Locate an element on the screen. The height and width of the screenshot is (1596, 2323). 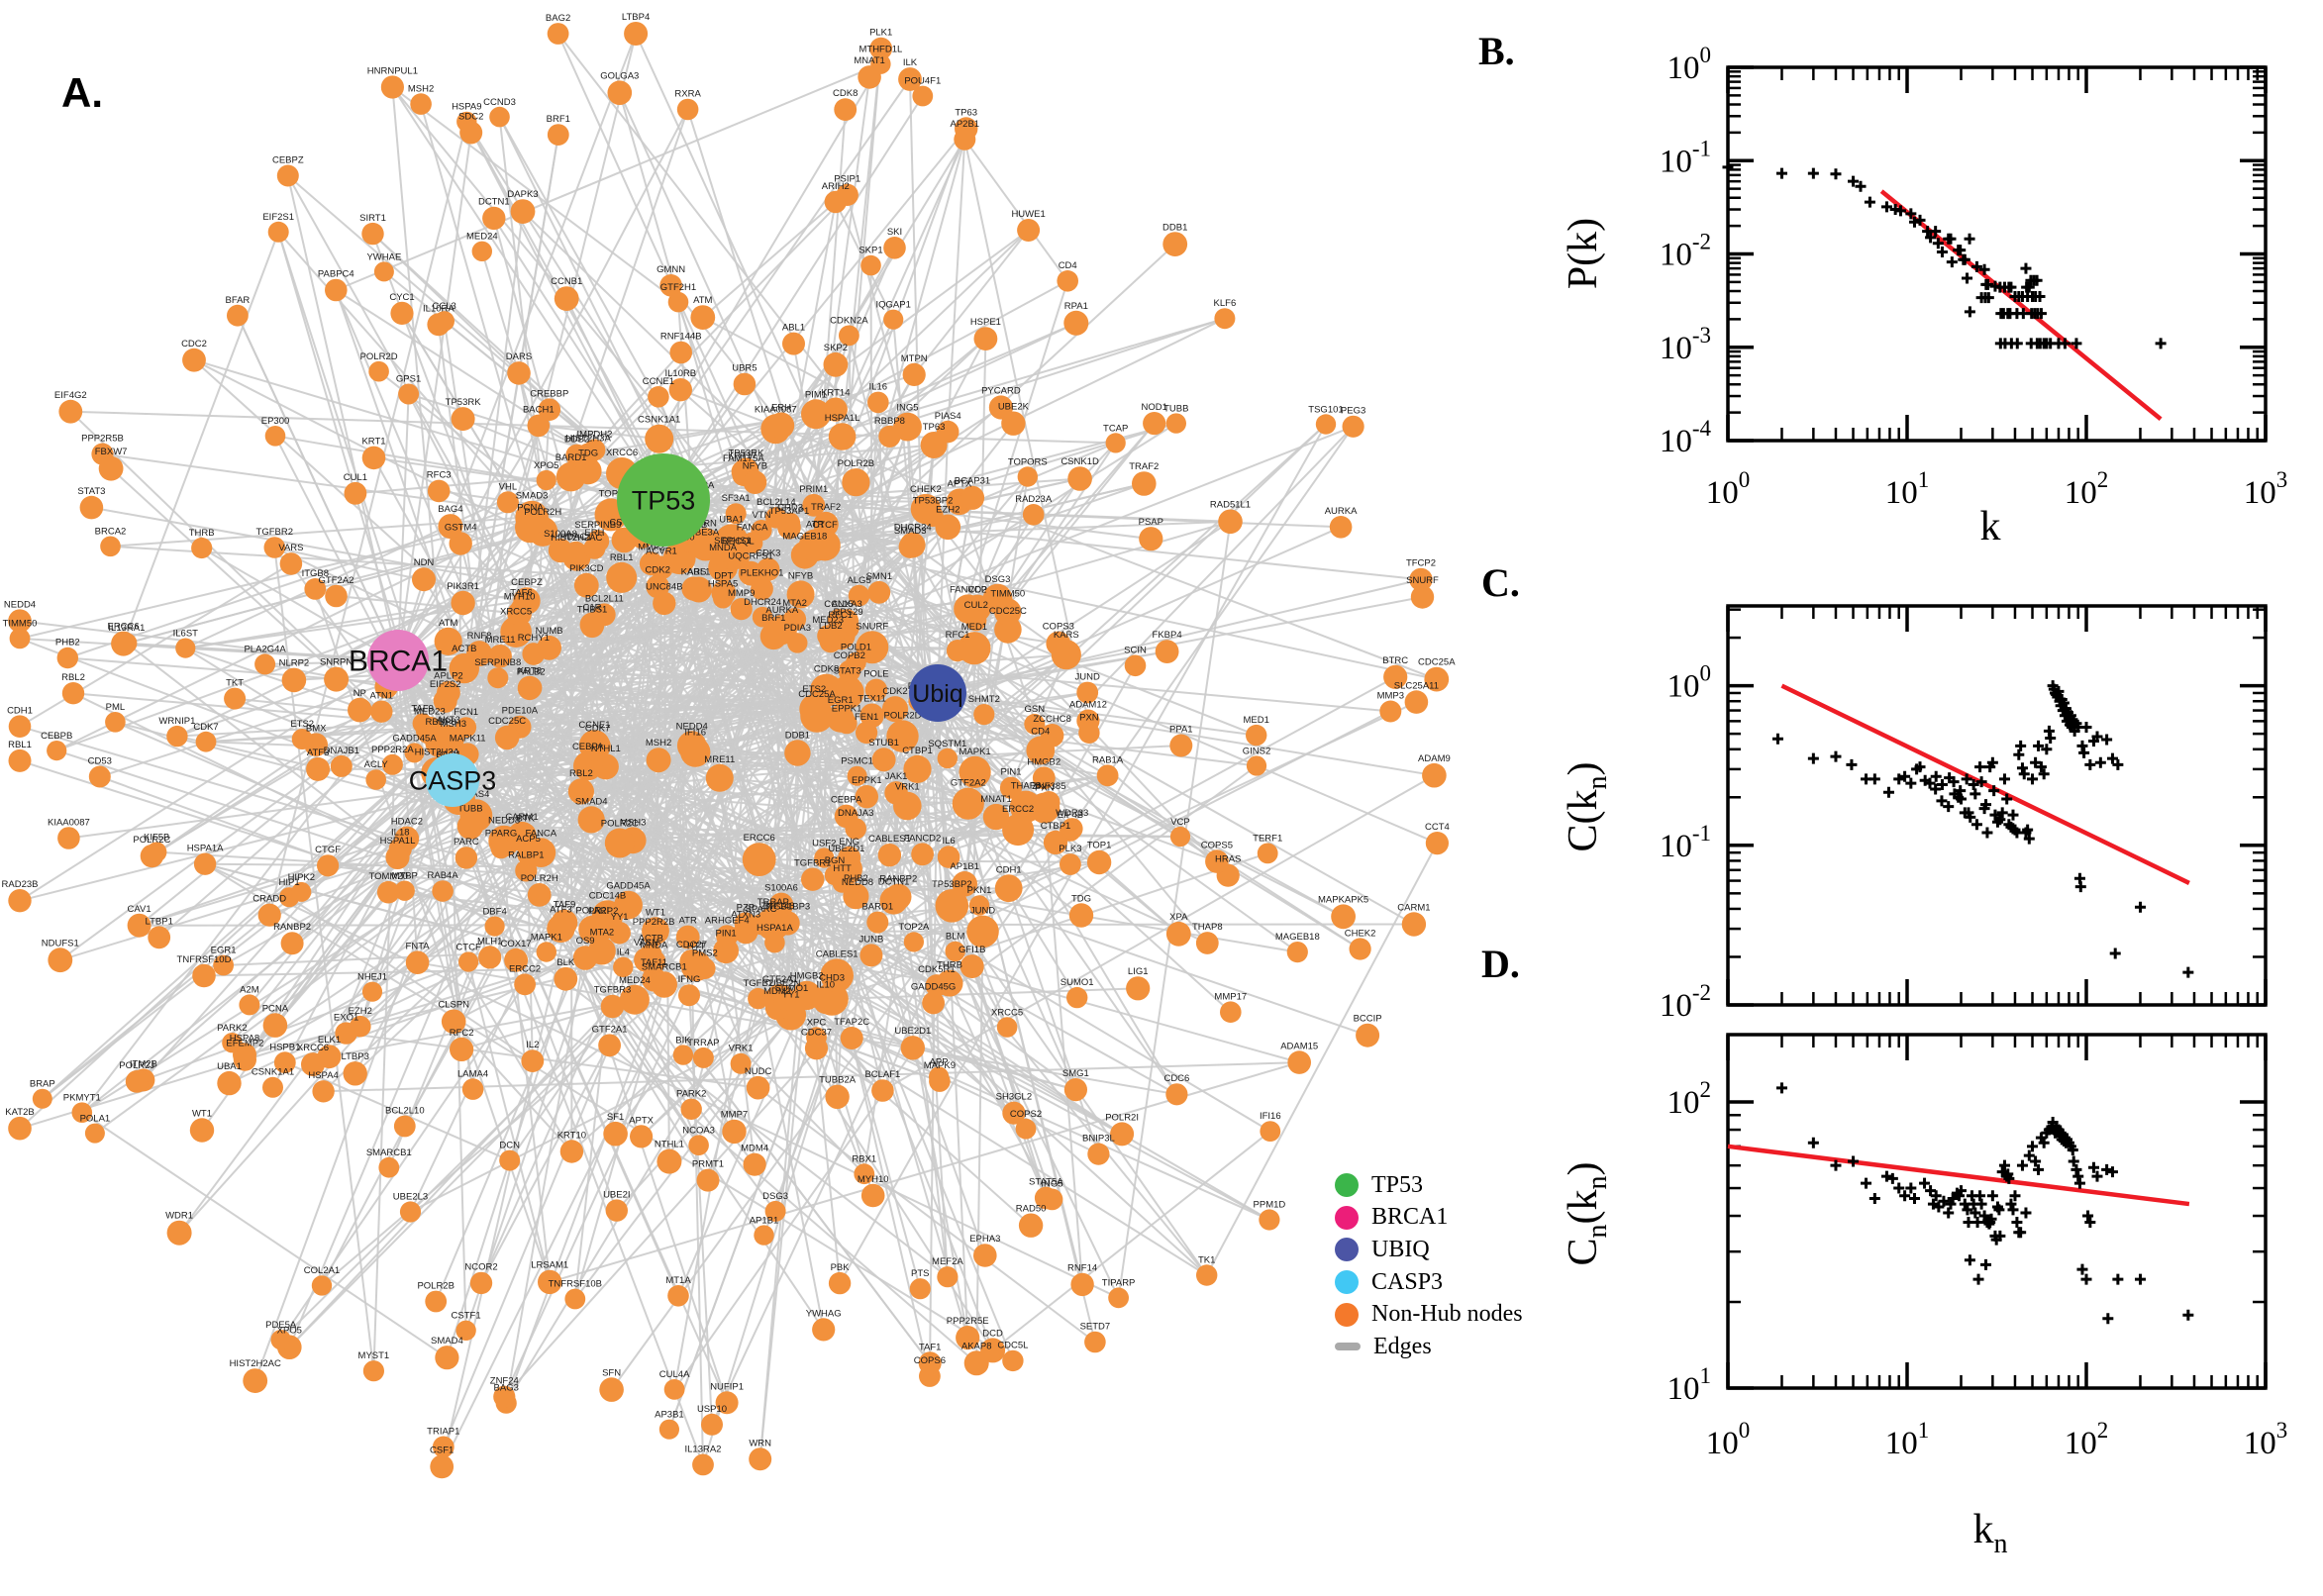
x-tick-label: 10² is located at coordinates (2087, 1440).